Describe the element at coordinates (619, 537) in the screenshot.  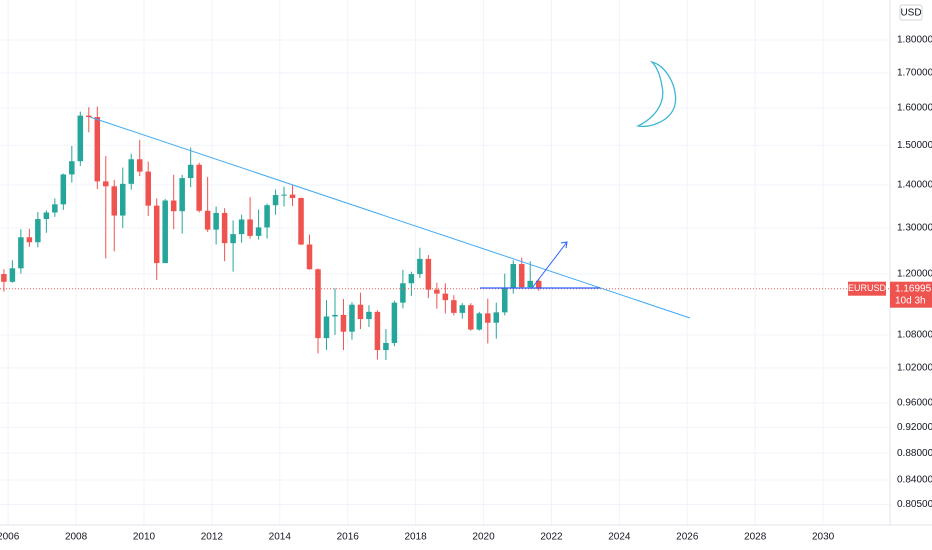
I see `x-tick-label: 2024` at that location.